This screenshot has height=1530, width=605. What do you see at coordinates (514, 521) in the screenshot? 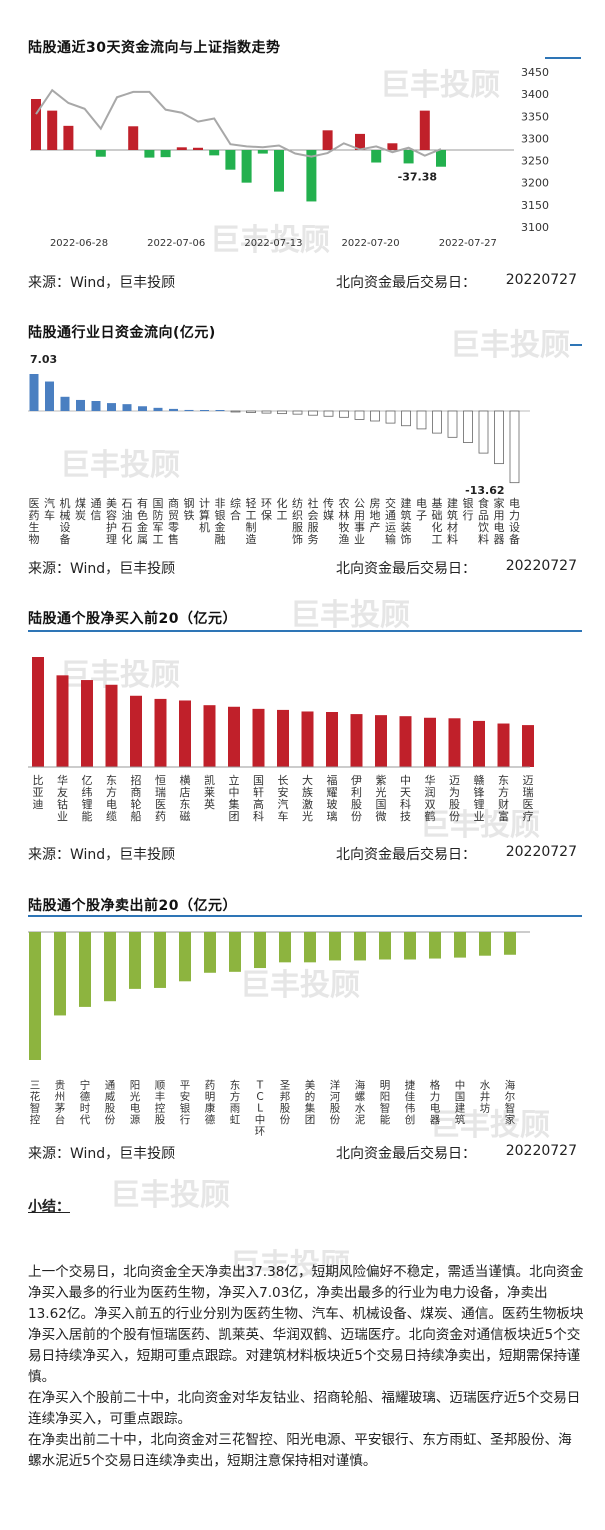
I see `category-label: 电力设备` at bounding box center [514, 521].